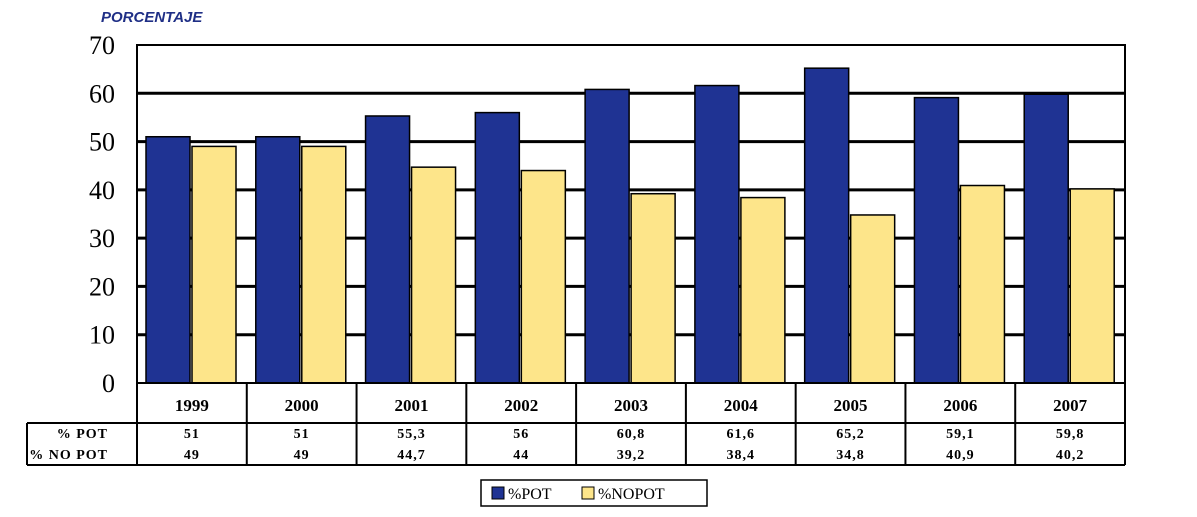  Describe the element at coordinates (152, 17) in the screenshot. I see `y-axis-label: PORCENTAJE` at that location.